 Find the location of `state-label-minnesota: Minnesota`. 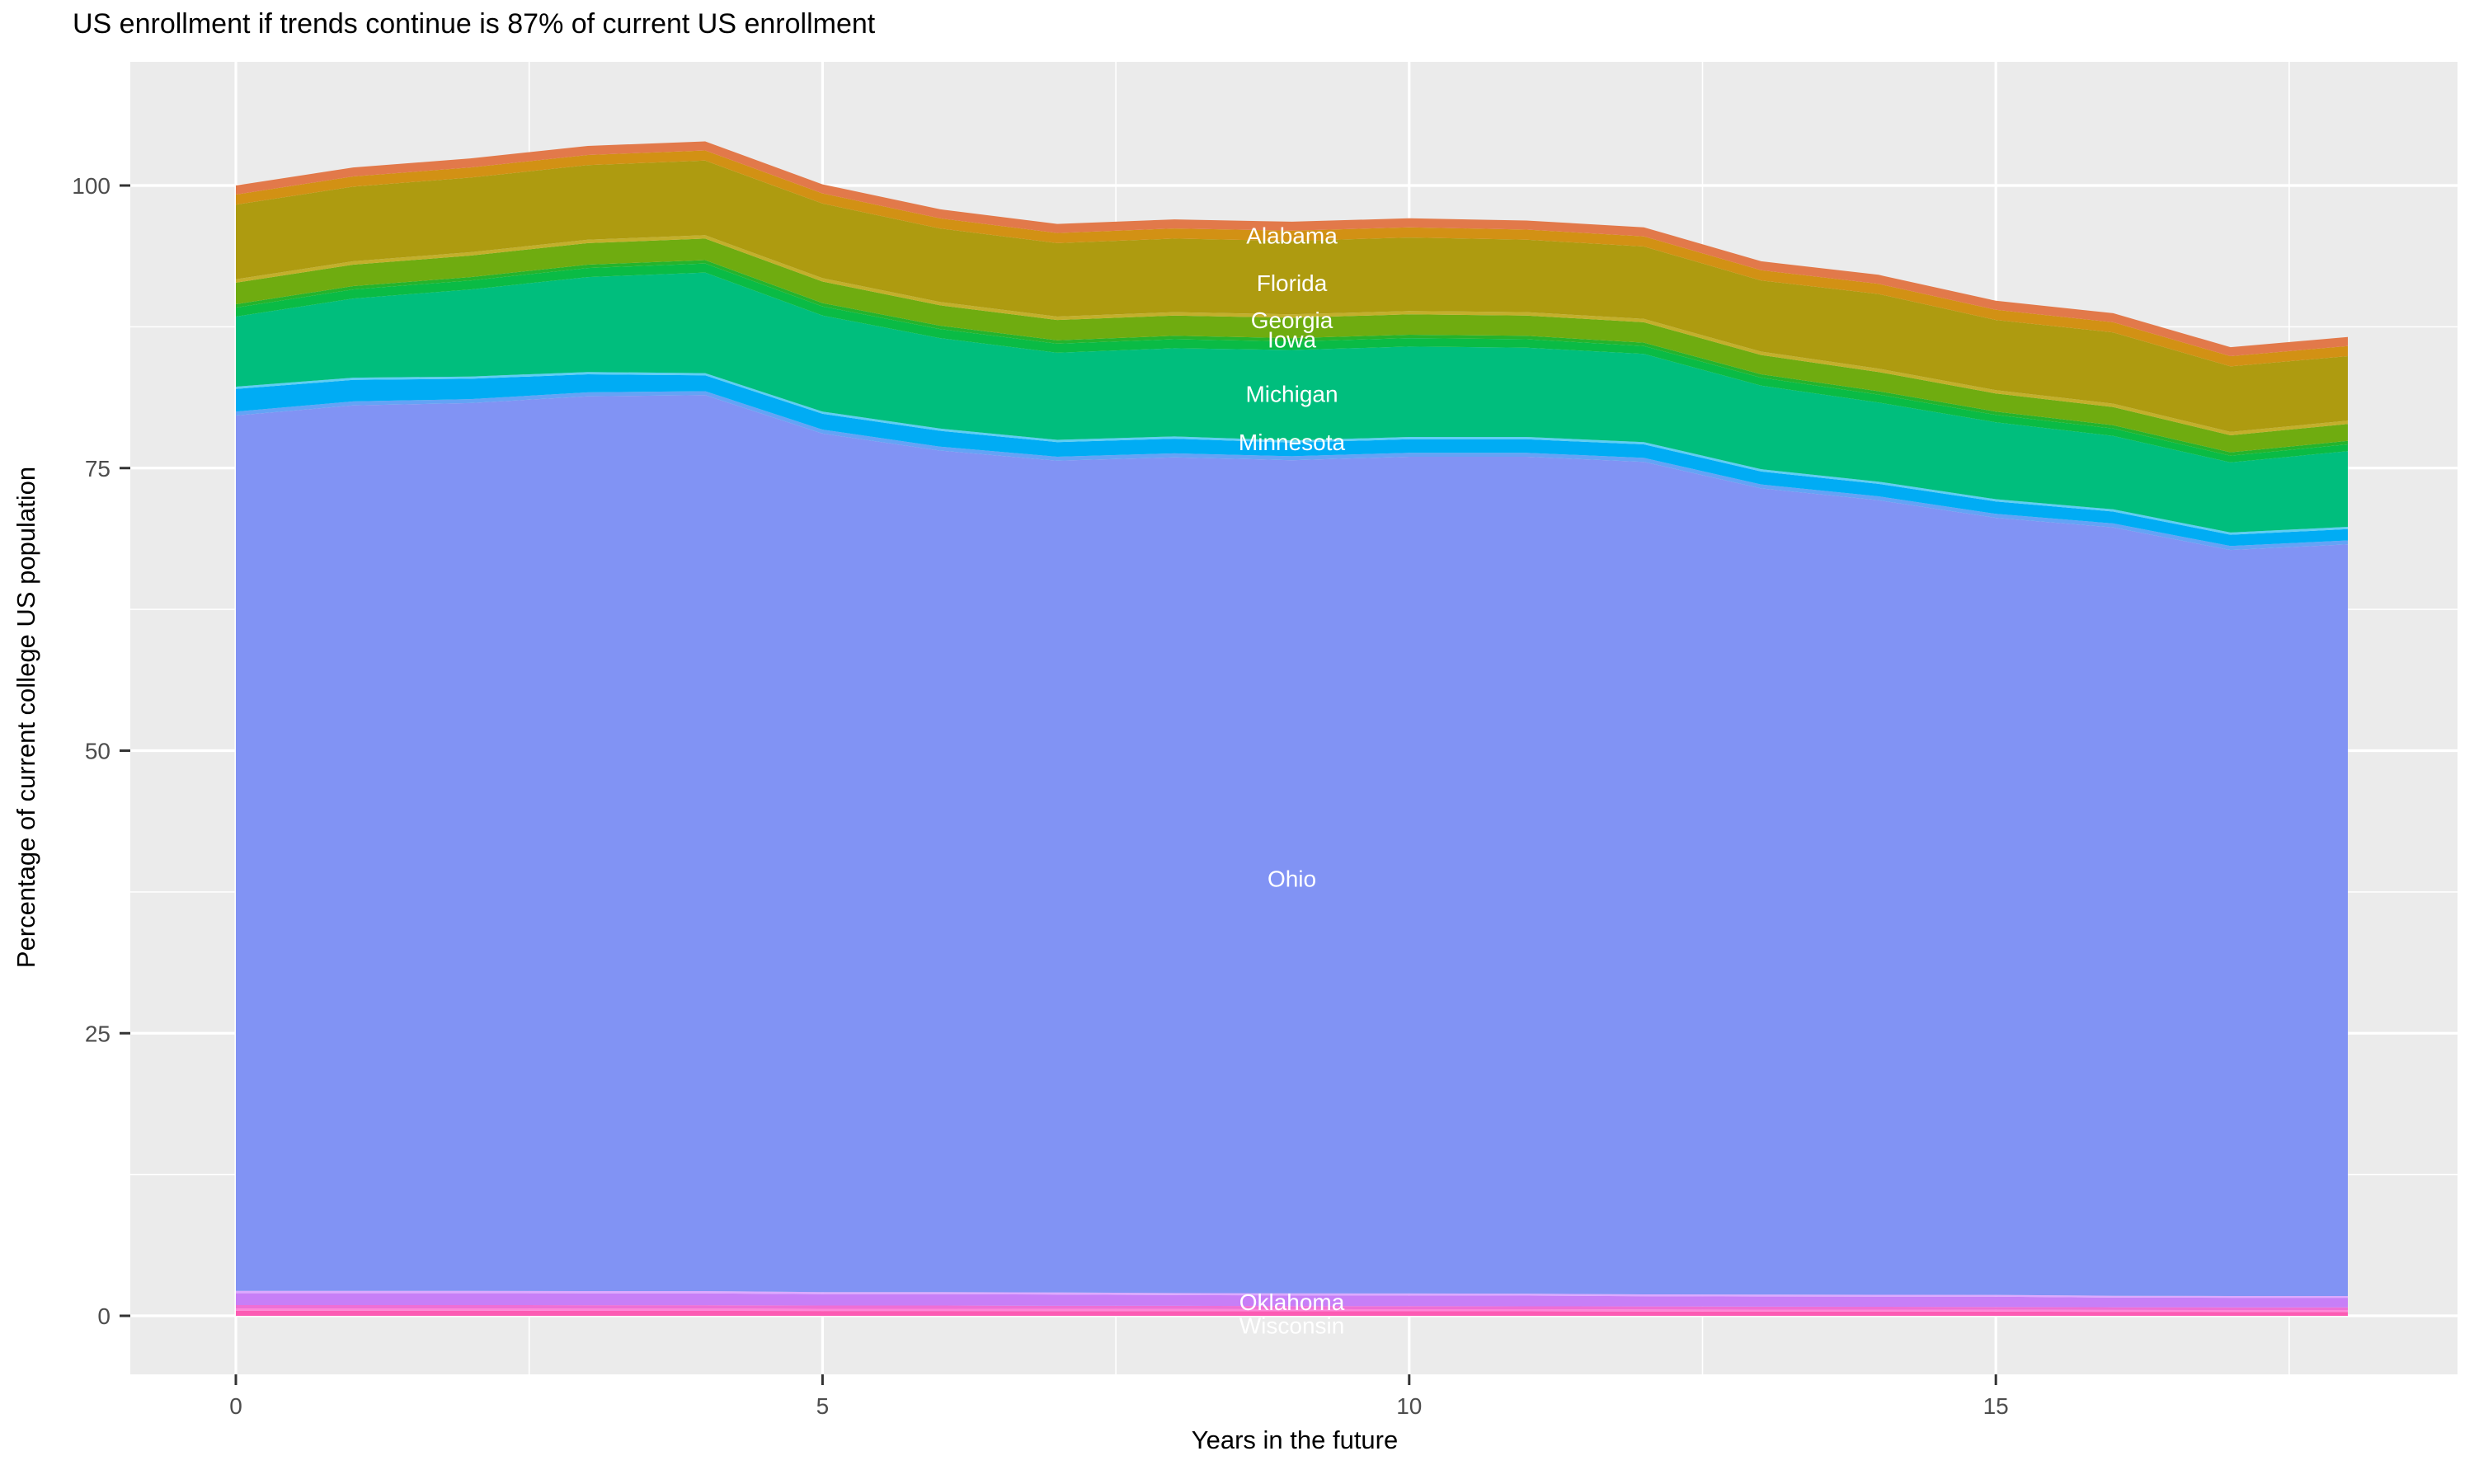

state-label-minnesota: Minnesota is located at coordinates (1292, 442).